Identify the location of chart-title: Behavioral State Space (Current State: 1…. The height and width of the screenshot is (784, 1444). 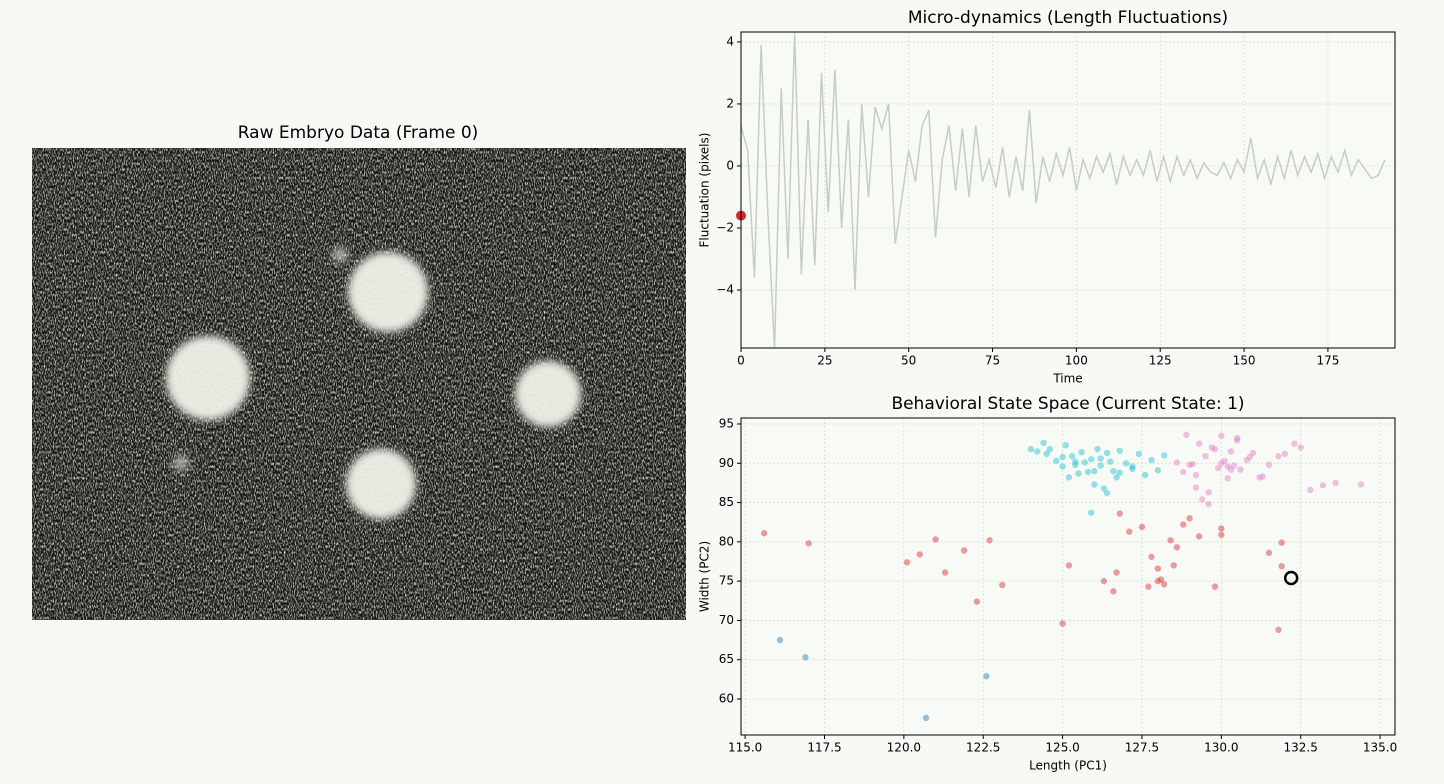
(1067, 404).